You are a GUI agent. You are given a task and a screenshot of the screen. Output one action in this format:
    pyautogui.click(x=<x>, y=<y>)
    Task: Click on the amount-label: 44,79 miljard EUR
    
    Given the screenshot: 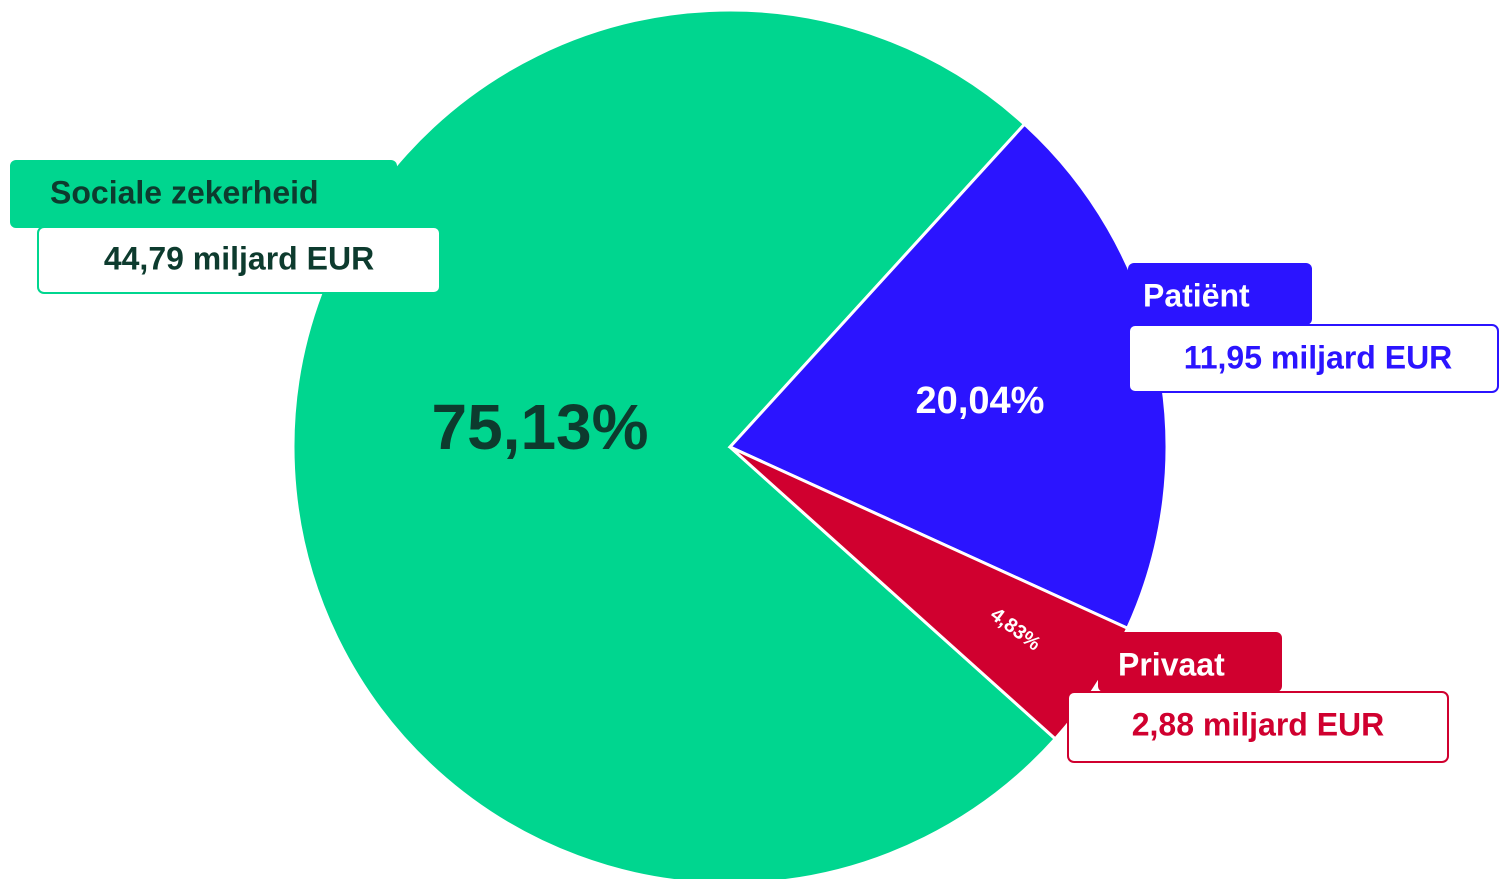 What is the action you would take?
    pyautogui.click(x=239, y=258)
    